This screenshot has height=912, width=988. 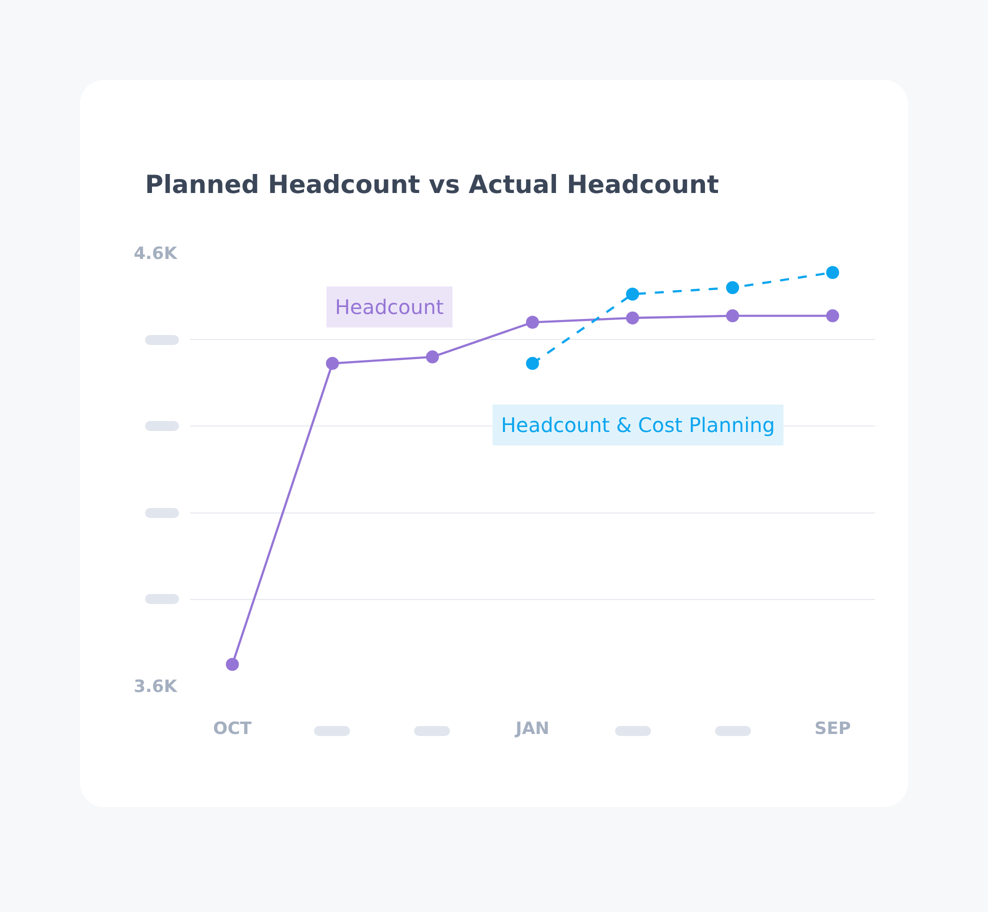 I want to click on text: Headcount & Cost Planning, so click(x=638, y=425).